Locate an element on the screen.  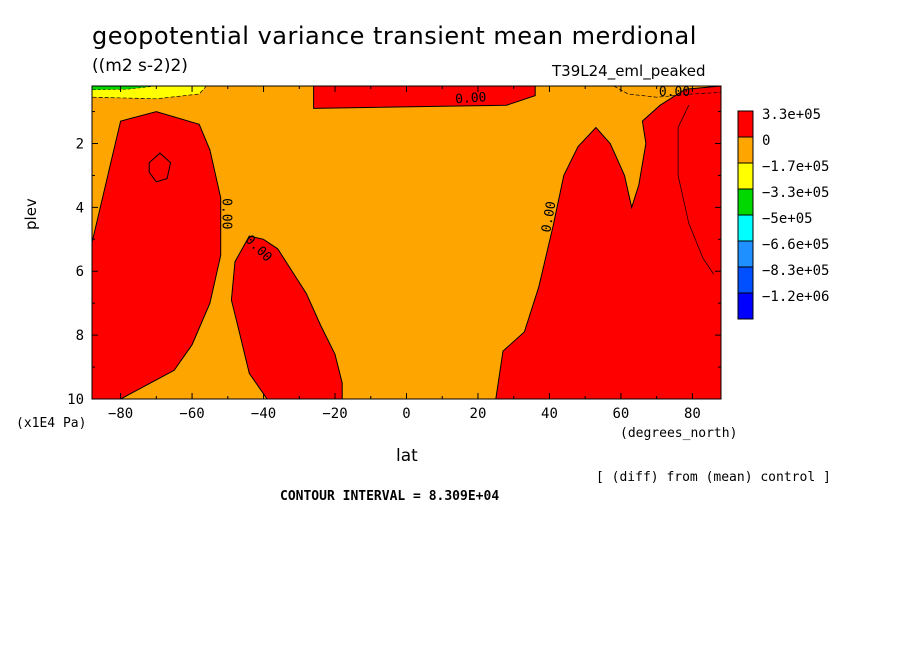
y-tick-label: 2 is located at coordinates (80, 144).